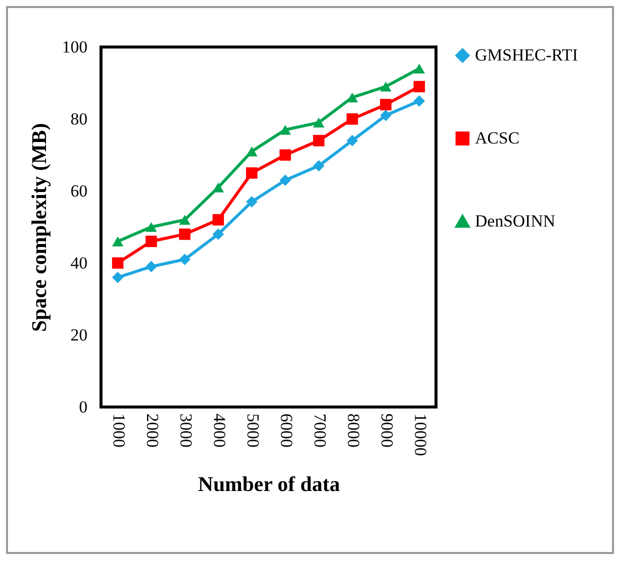  I want to click on x-tick-label: 2000, so click(152, 431).